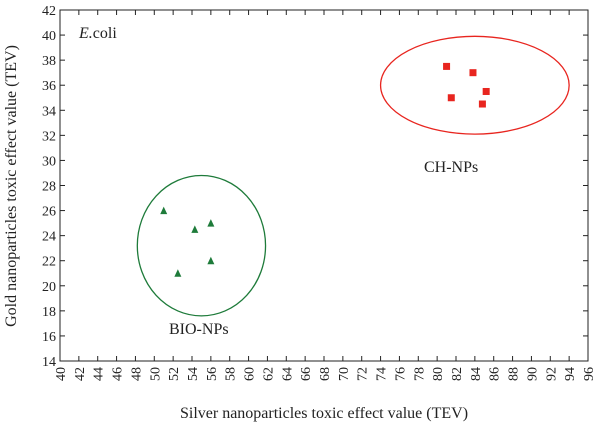  What do you see at coordinates (49, 287) in the screenshot?
I see `y-tick-label: 20` at bounding box center [49, 287].